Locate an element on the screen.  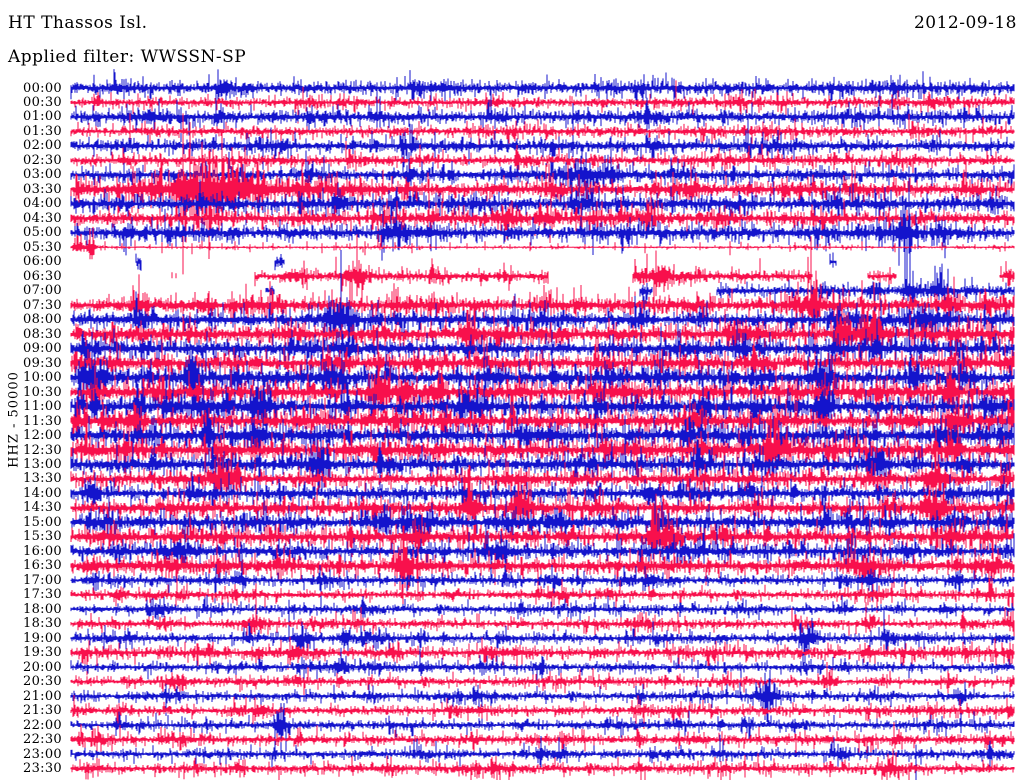
time-label: 03:30 is located at coordinates (42, 189).